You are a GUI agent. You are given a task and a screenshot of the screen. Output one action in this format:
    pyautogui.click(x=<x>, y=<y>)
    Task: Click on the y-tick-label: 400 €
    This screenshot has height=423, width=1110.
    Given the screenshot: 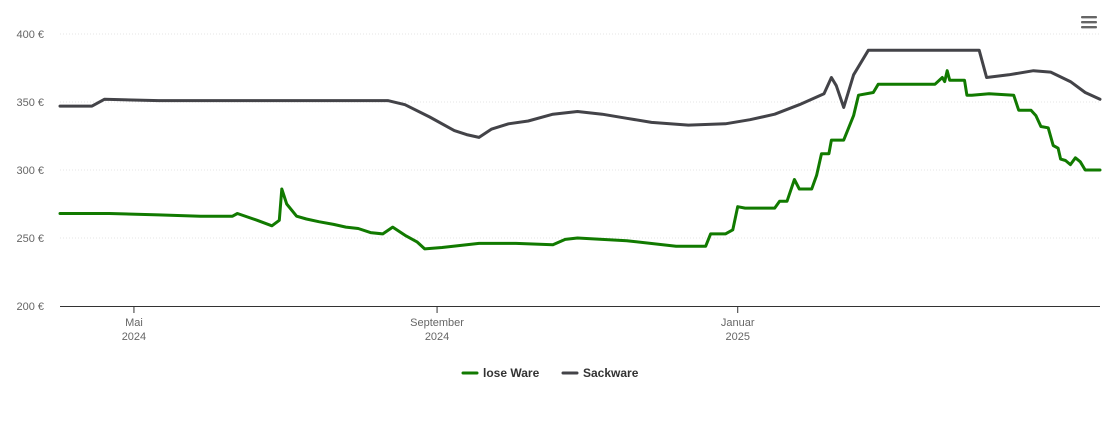 What is the action you would take?
    pyautogui.click(x=30, y=35)
    